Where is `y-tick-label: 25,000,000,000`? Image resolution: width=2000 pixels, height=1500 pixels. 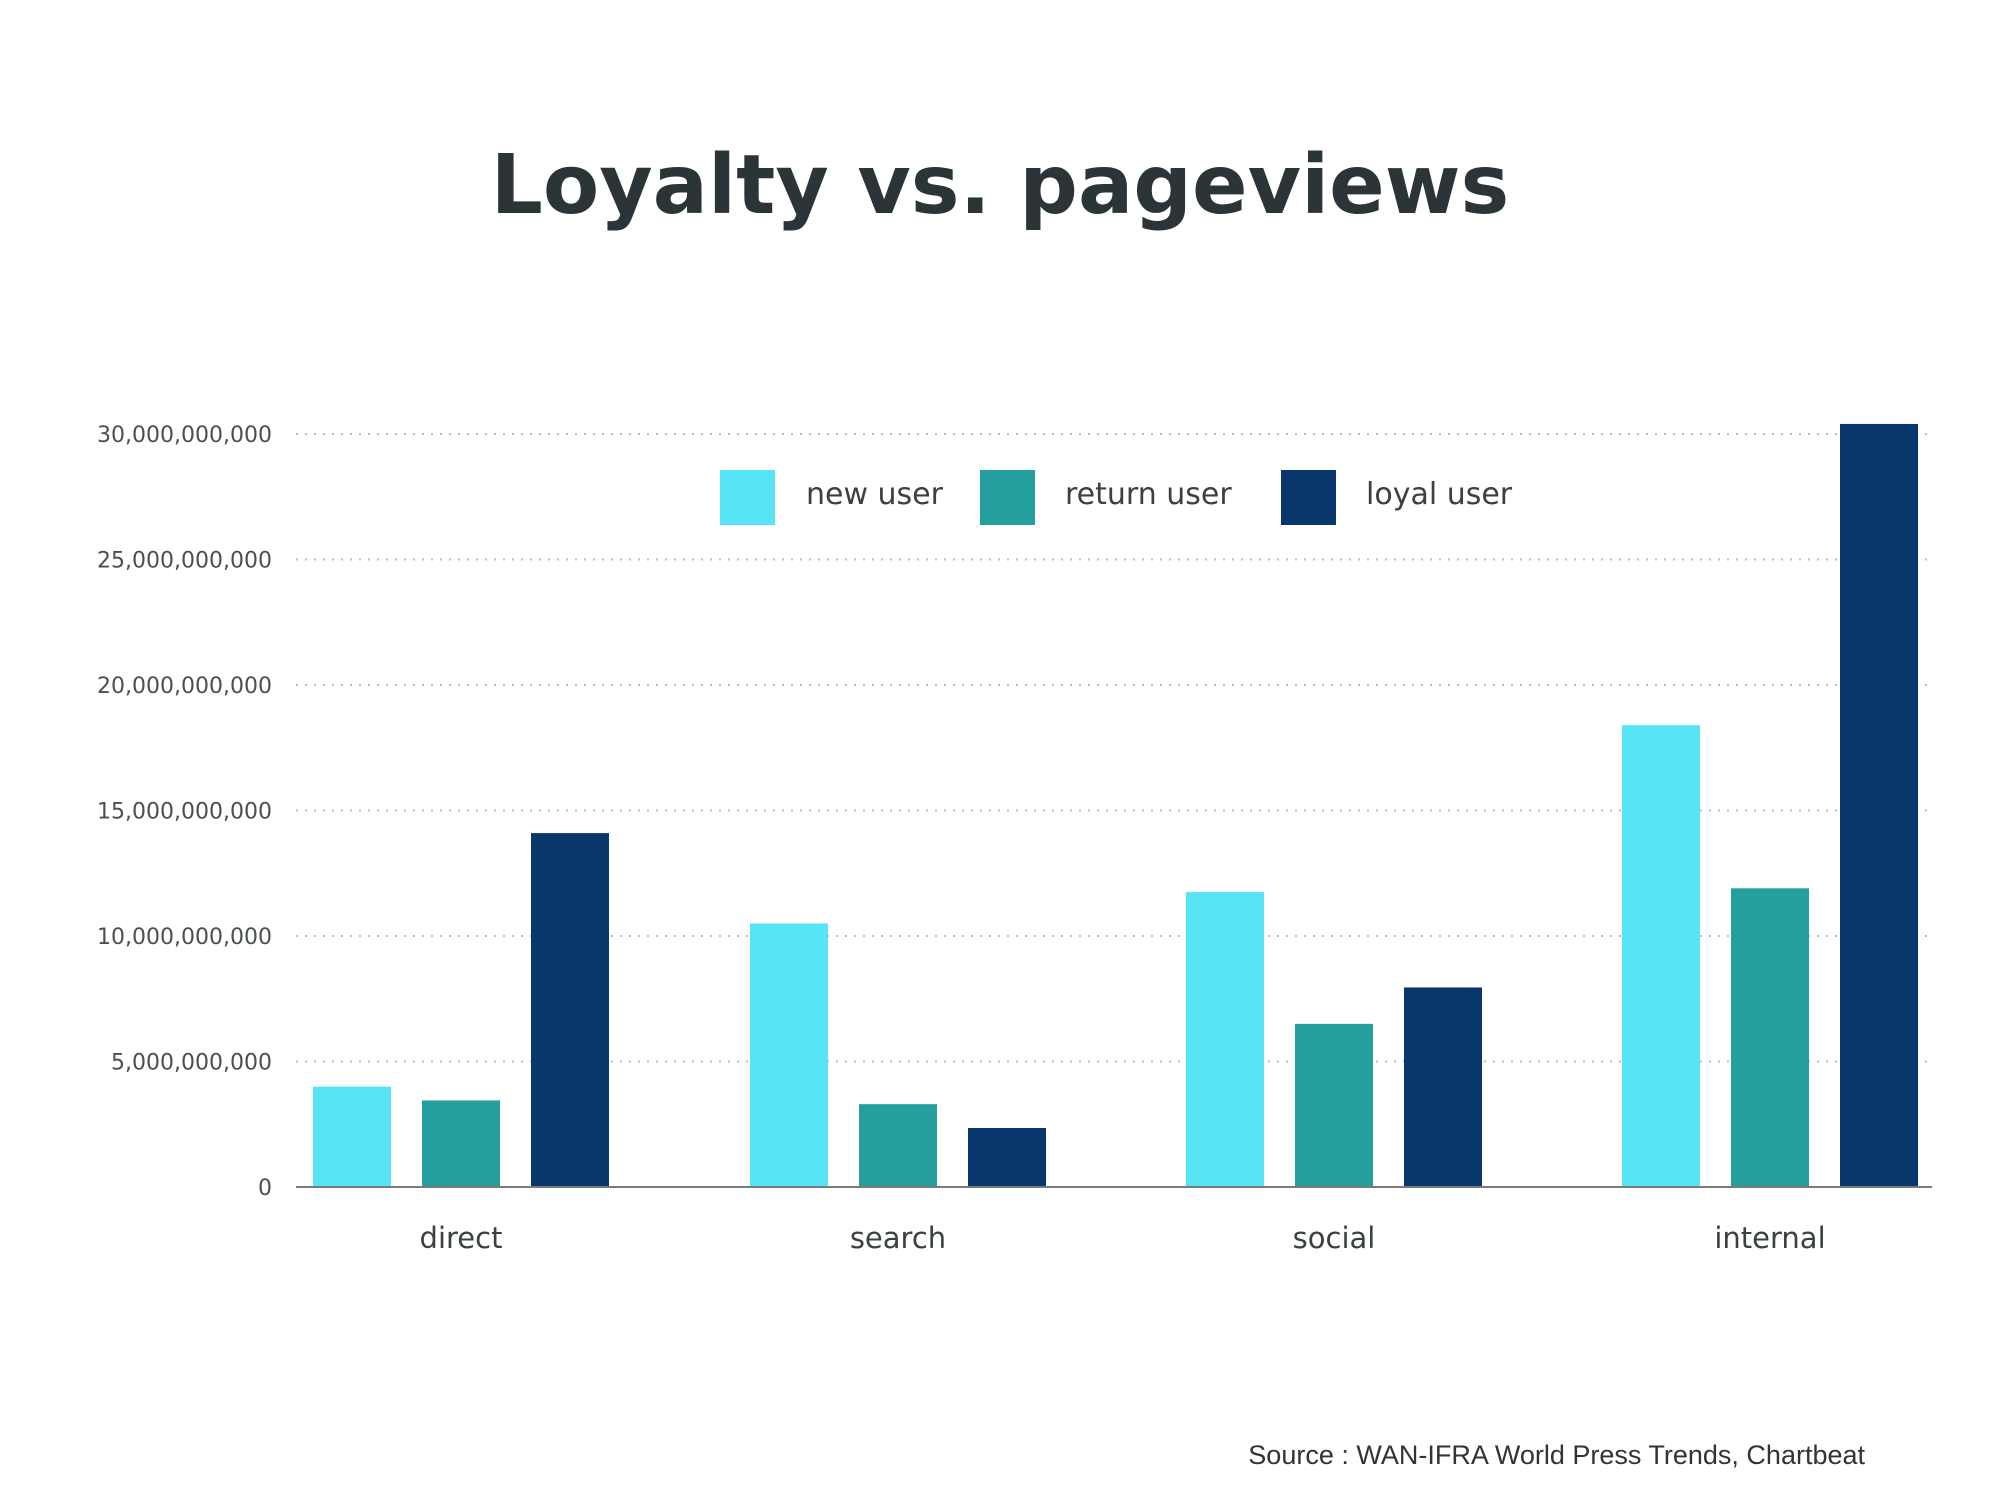 y-tick-label: 25,000,000,000 is located at coordinates (184, 561).